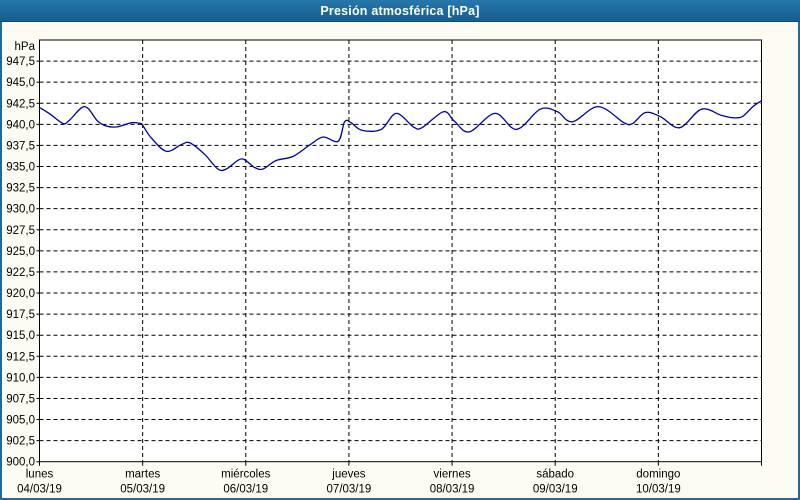  Describe the element at coordinates (20, 399) in the screenshot. I see `y-tick-label: 907,5` at that location.